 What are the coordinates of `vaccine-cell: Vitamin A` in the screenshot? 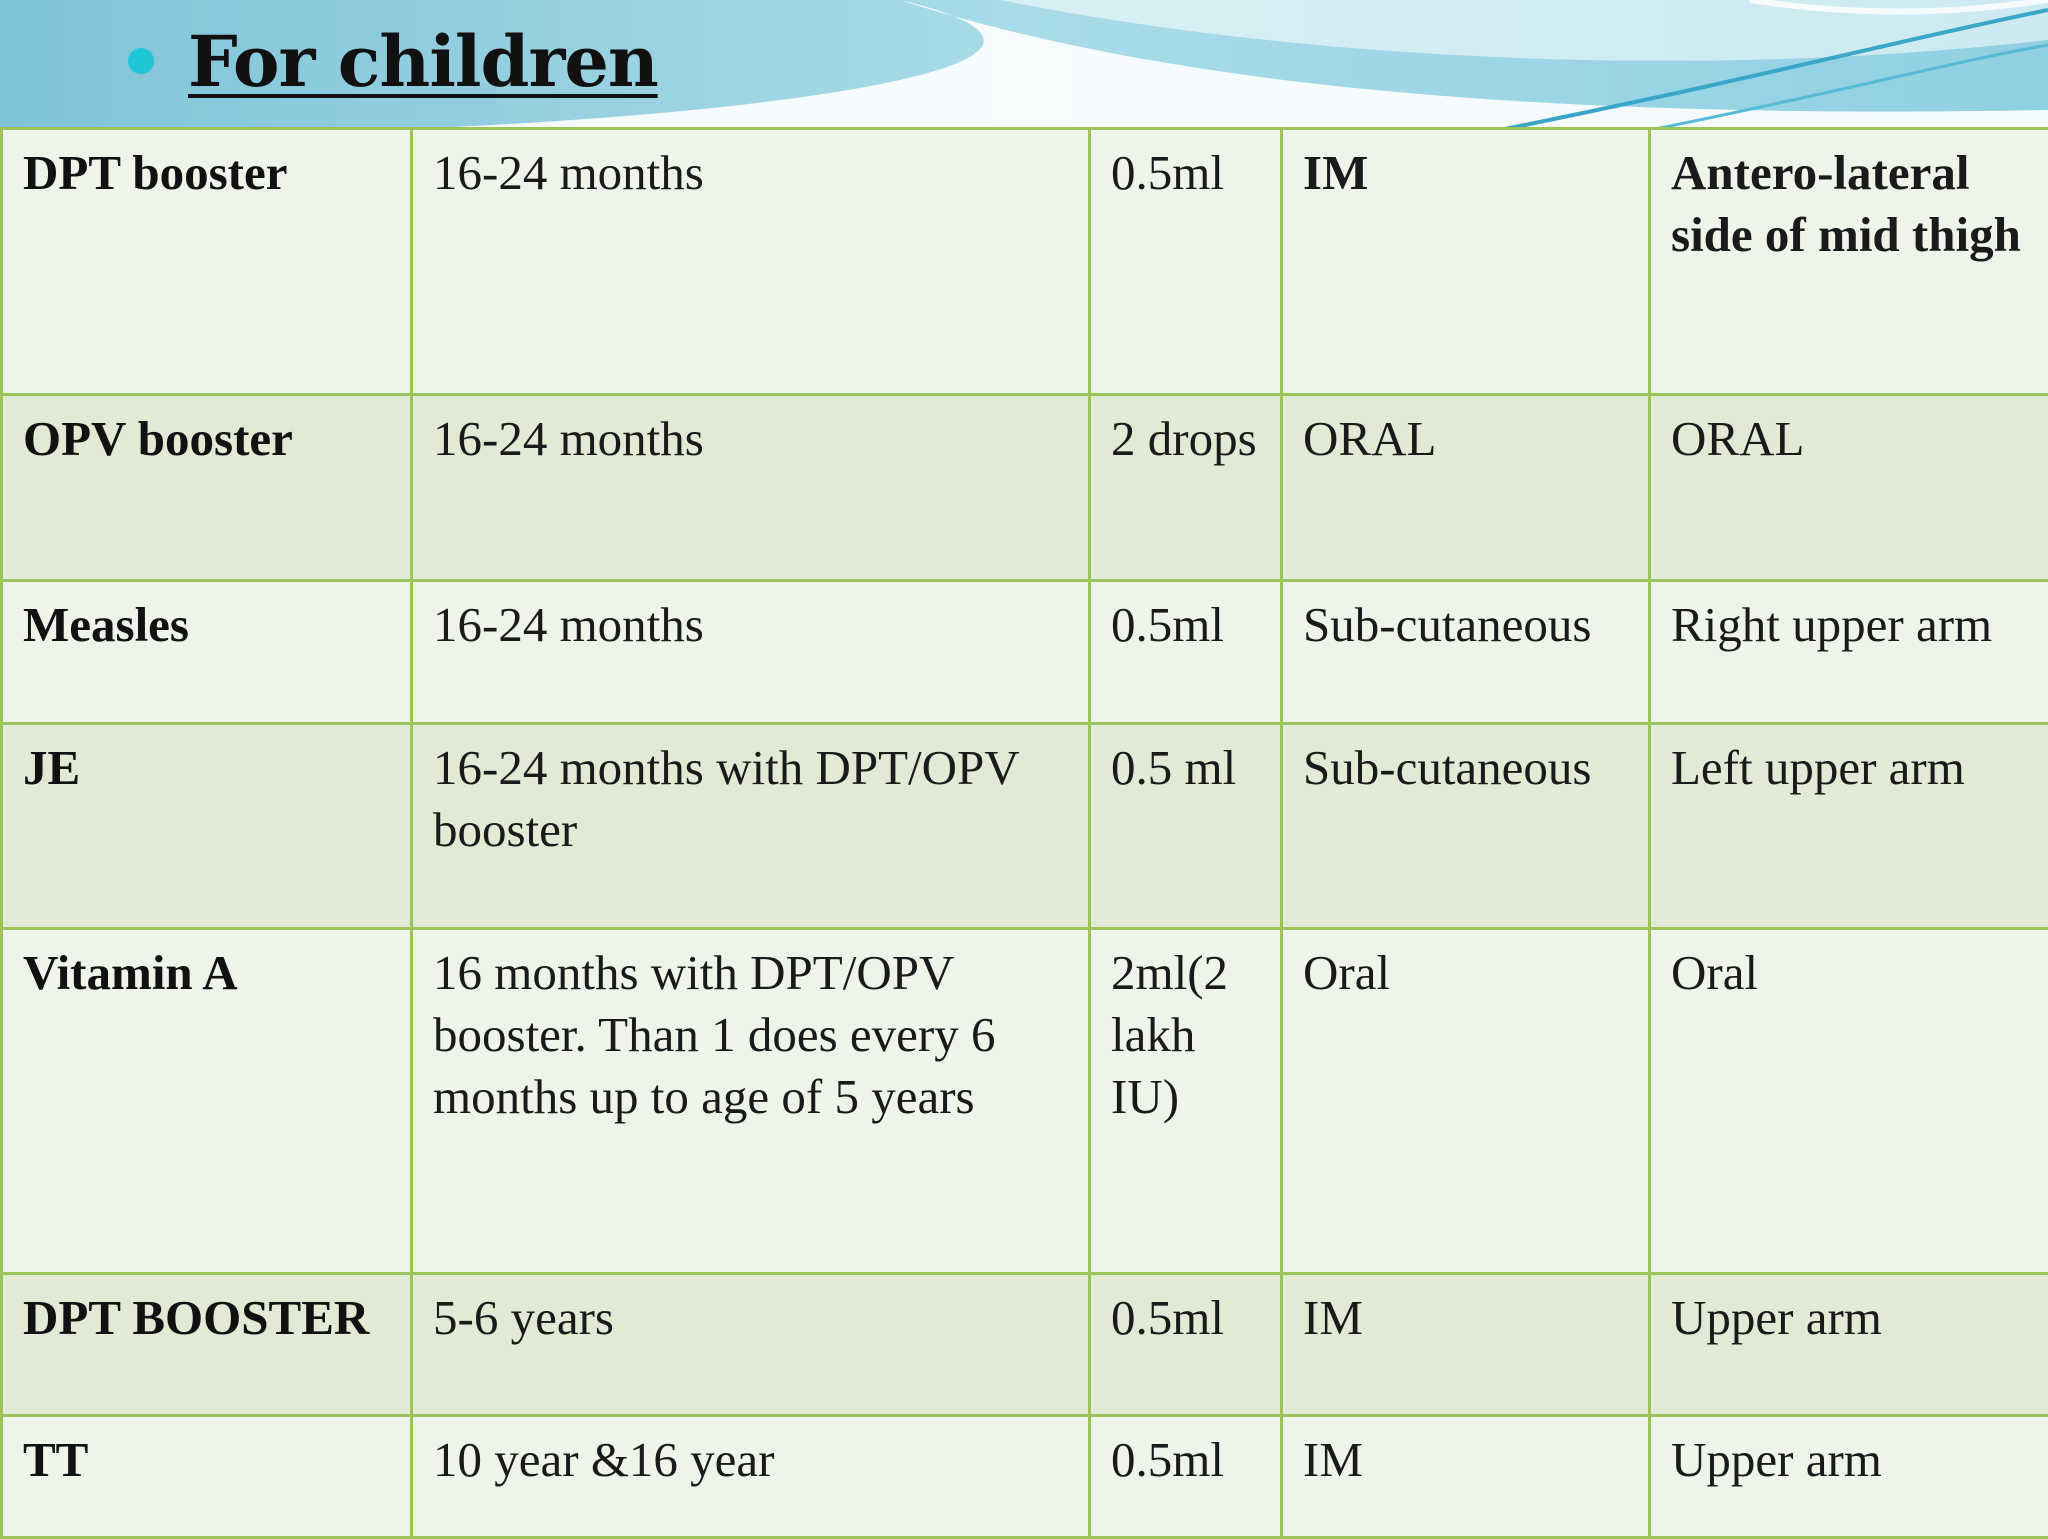 It's located at (207, 1101).